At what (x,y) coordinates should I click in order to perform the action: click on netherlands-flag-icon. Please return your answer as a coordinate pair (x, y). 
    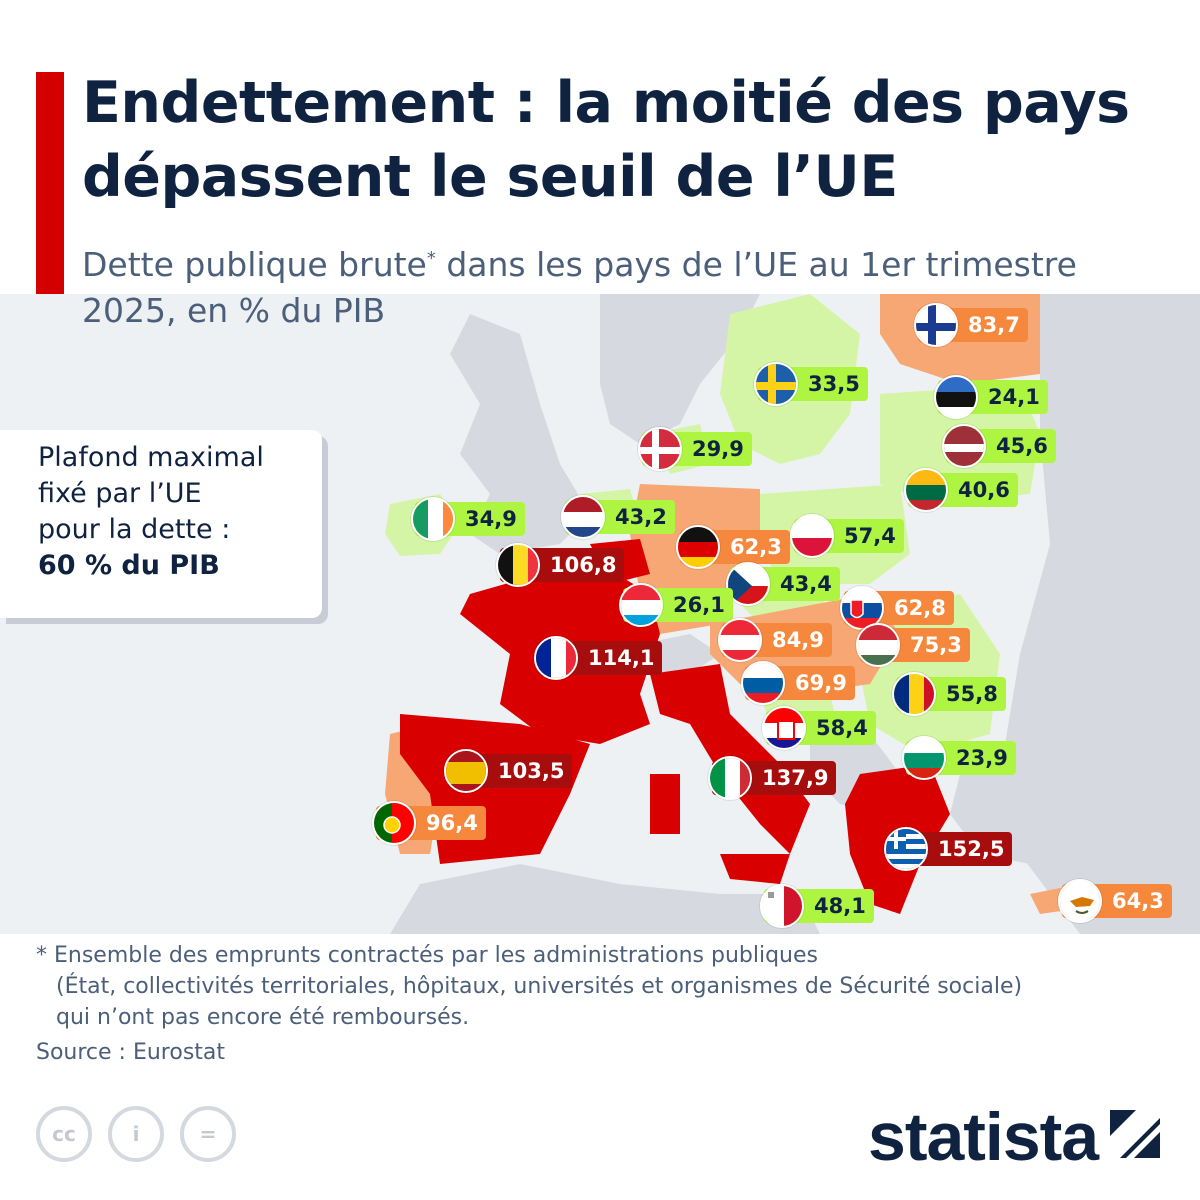
    Looking at the image, I should click on (583, 517).